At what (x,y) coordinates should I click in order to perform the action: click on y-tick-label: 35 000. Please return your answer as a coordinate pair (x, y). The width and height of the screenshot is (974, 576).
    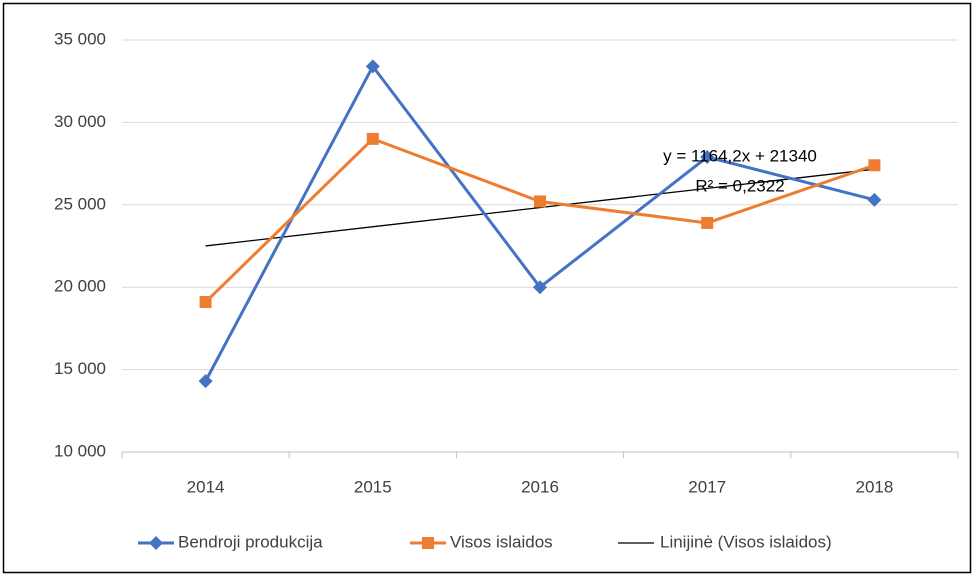
    Looking at the image, I should click on (80, 38).